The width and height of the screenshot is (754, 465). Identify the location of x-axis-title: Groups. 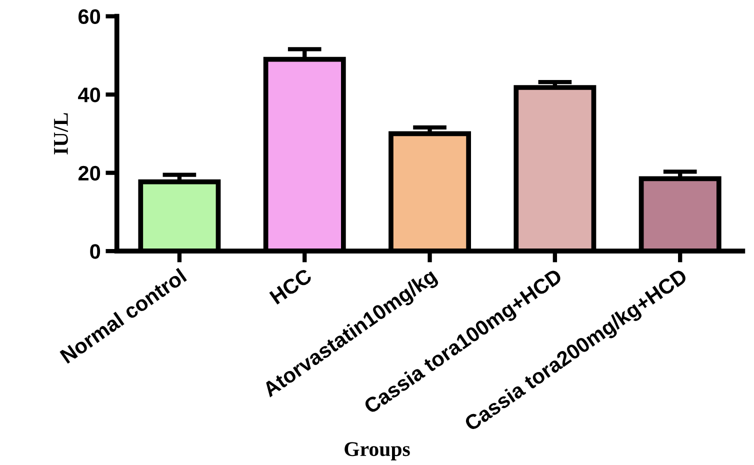
(377, 451).